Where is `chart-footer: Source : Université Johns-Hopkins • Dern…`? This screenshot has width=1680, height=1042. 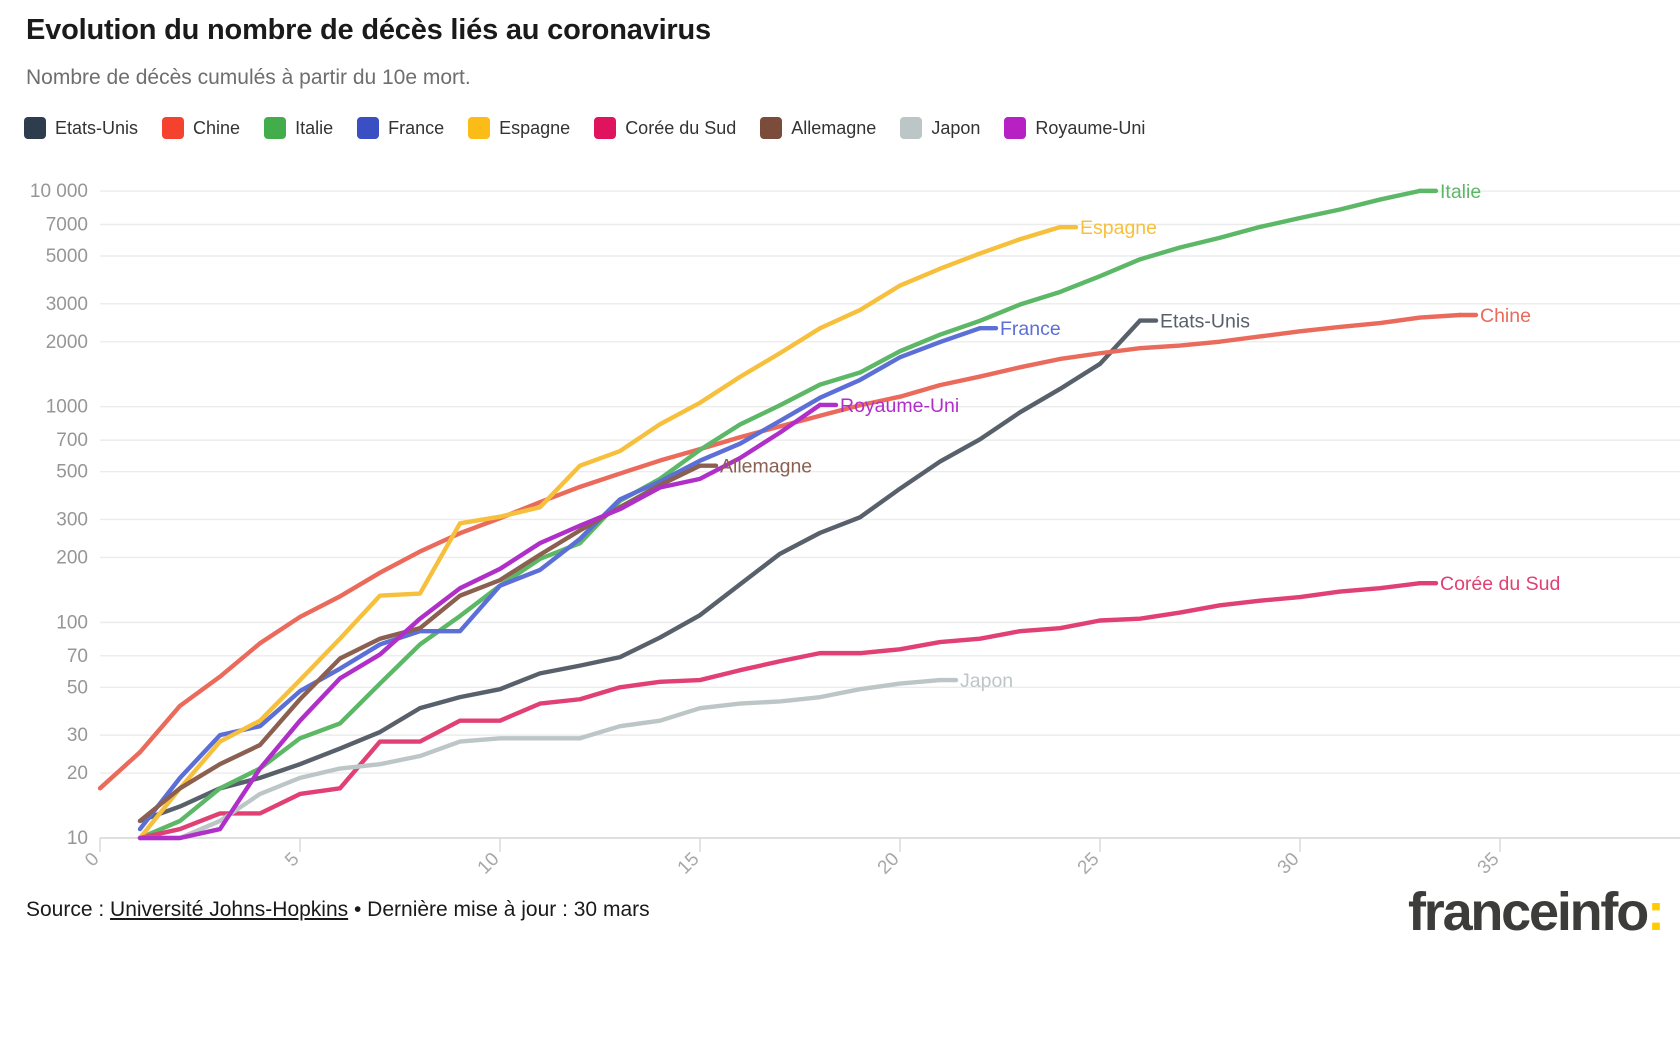 chart-footer: Source : Université Johns-Hopkins • Dern… is located at coordinates (338, 910).